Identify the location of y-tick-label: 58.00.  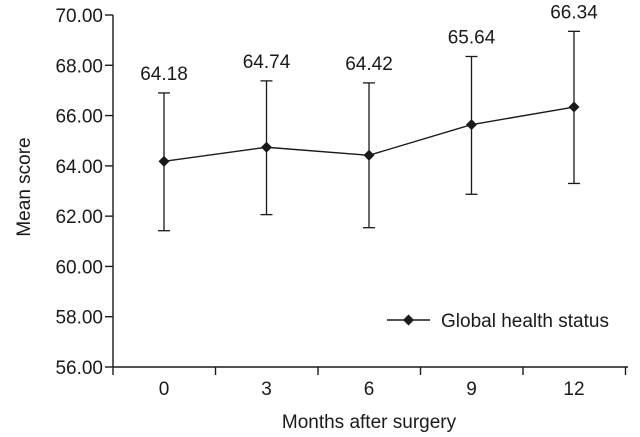
(79, 318).